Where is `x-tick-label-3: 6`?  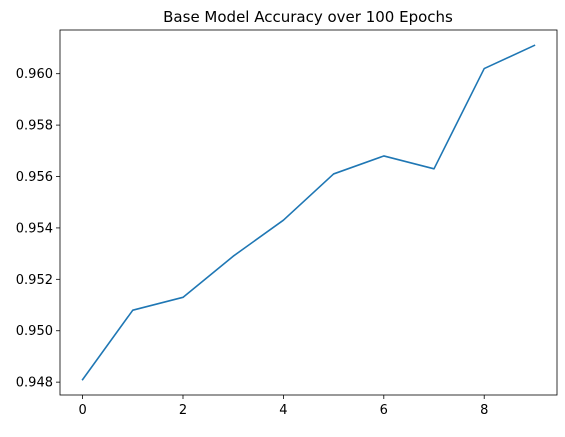
x-tick-label-3: 6 is located at coordinates (384, 410).